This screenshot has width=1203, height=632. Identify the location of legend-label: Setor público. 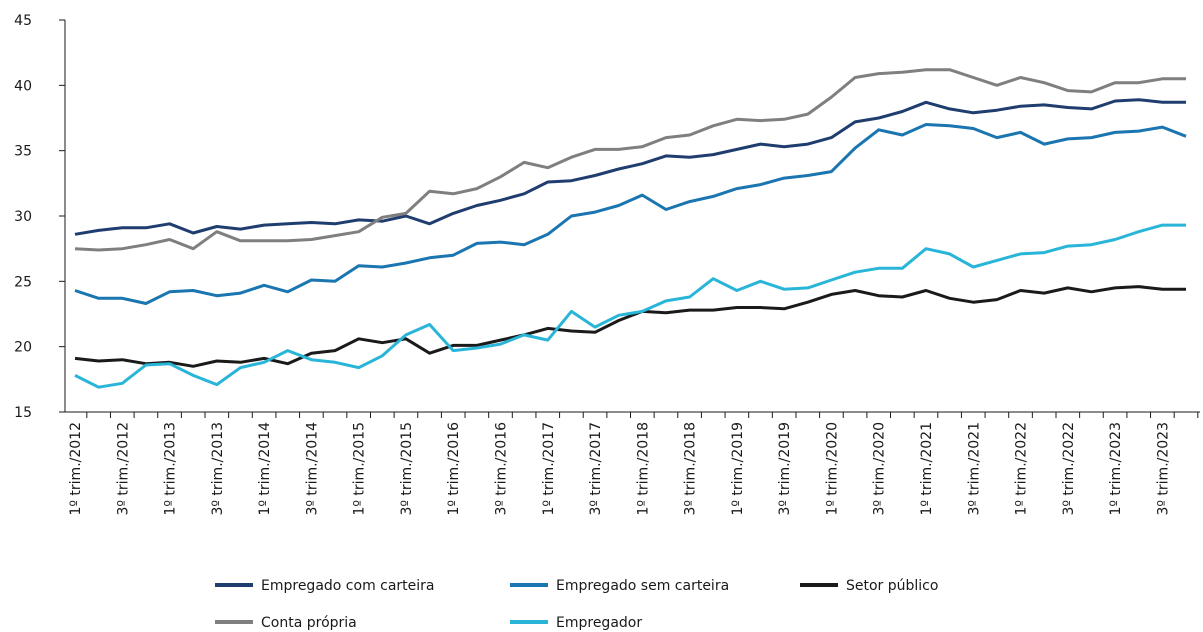
(892, 586).